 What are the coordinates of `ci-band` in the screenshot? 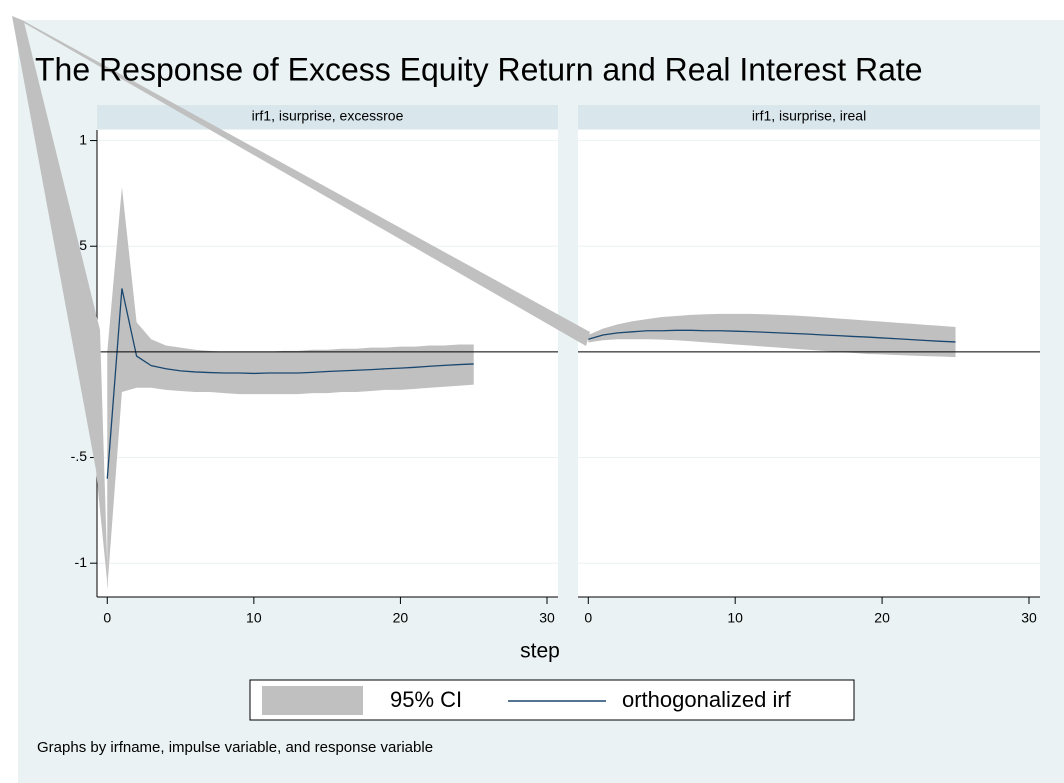 It's located at (772, 335).